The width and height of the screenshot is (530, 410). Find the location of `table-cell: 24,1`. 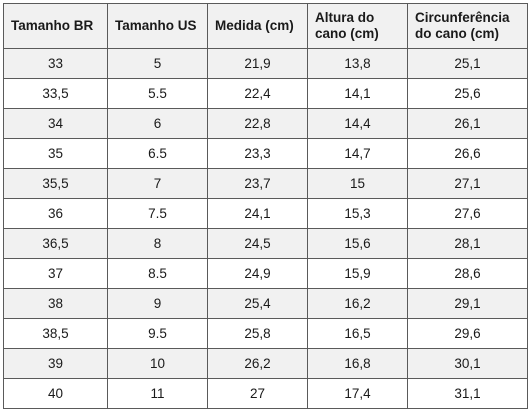

table-cell: 24,1 is located at coordinates (257, 213).